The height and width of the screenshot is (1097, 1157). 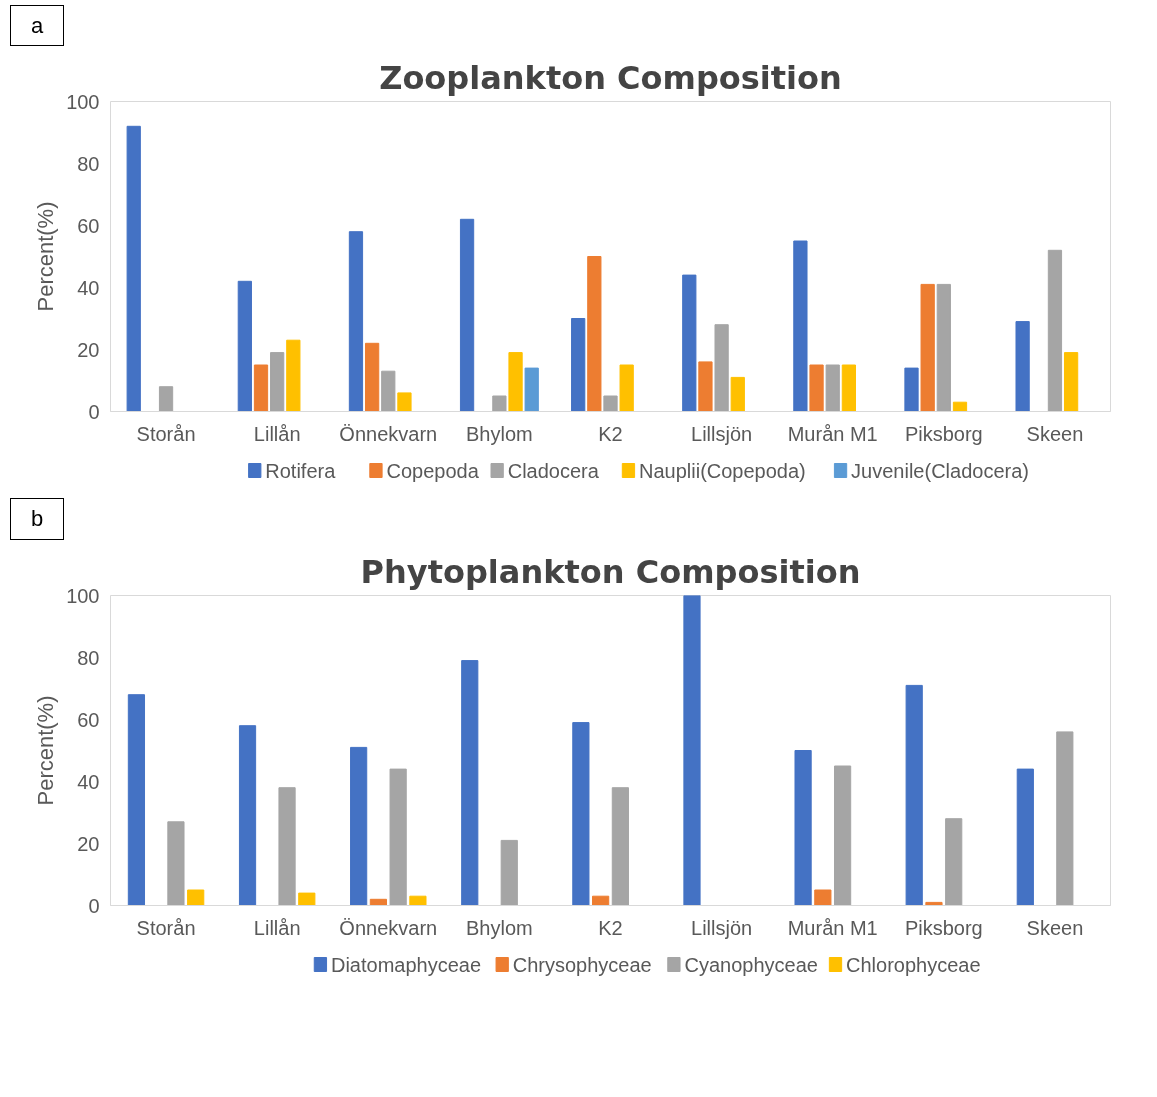 What do you see at coordinates (37, 519) in the screenshot?
I see `text: b` at bounding box center [37, 519].